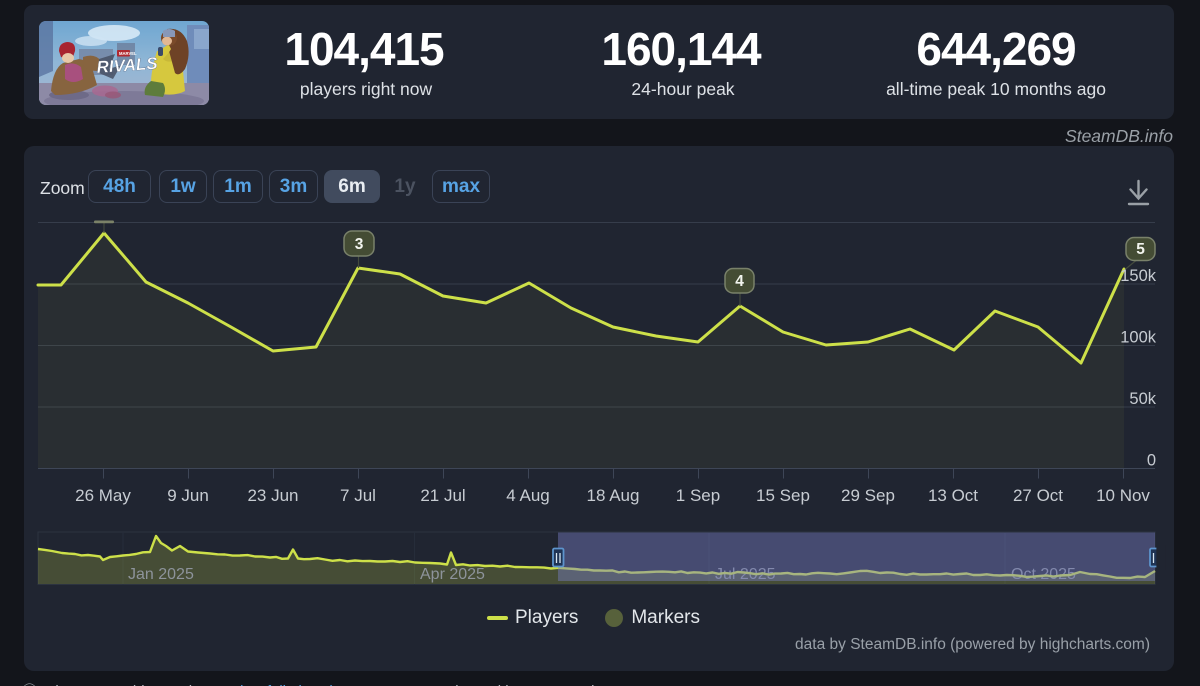  Describe the element at coordinates (442, 495) in the screenshot. I see `svg-text: 21 Jul` at that location.